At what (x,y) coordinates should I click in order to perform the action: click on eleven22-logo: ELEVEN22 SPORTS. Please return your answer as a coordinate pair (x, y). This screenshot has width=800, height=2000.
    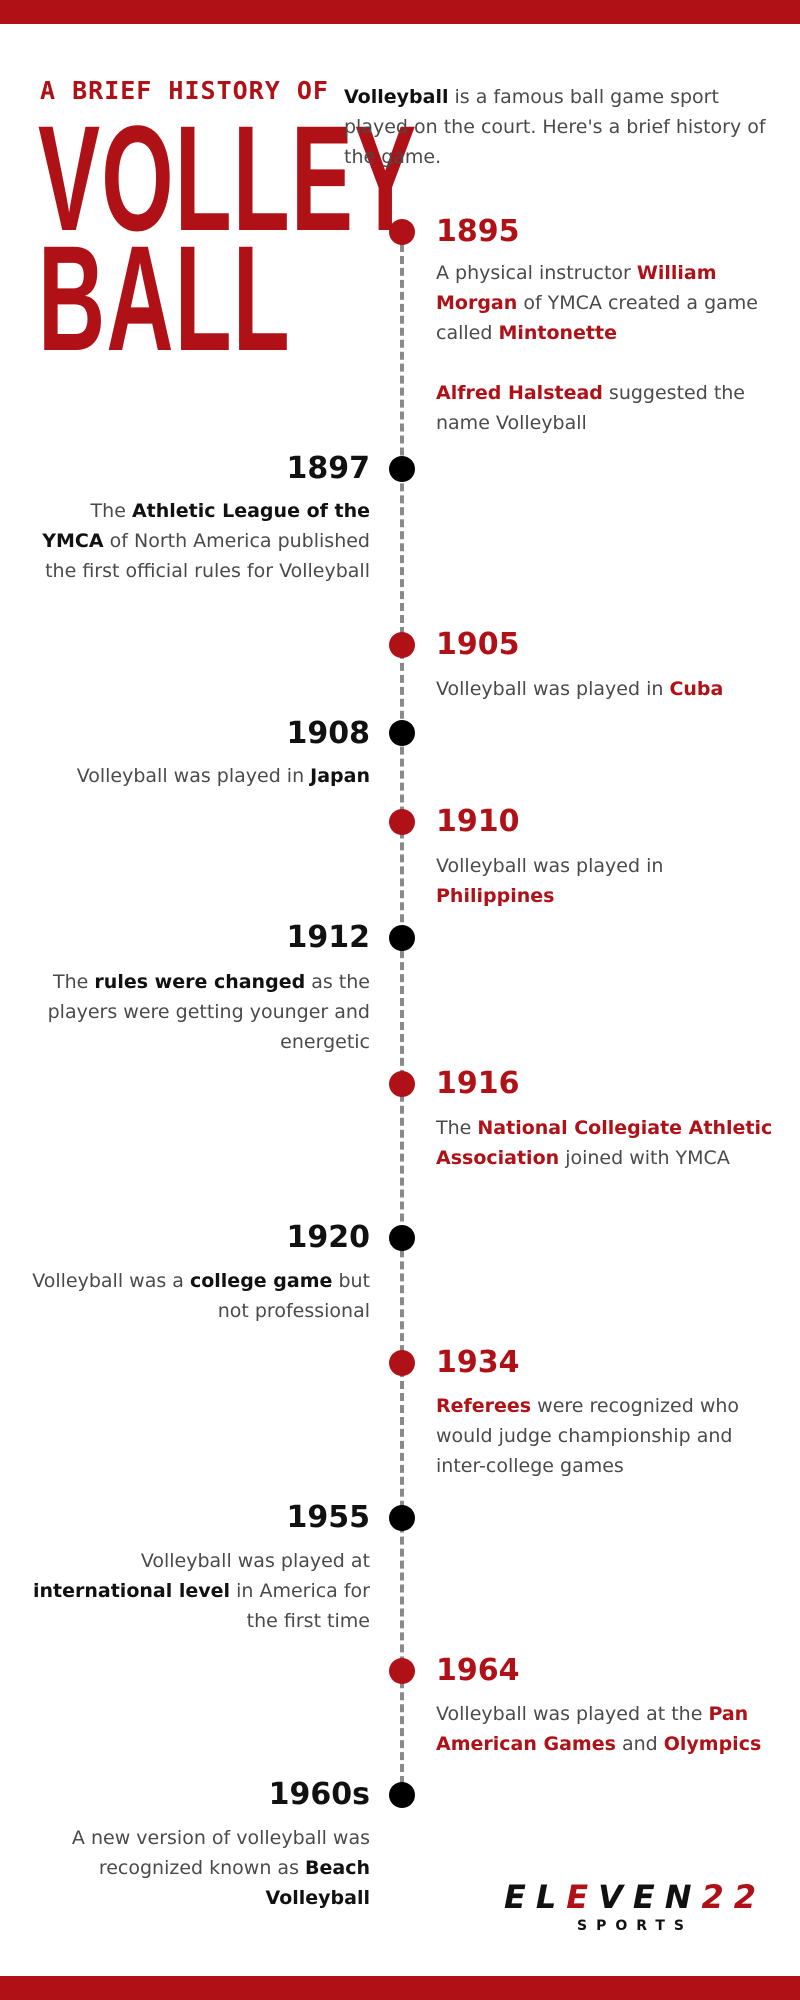
    Looking at the image, I should click on (635, 1906).